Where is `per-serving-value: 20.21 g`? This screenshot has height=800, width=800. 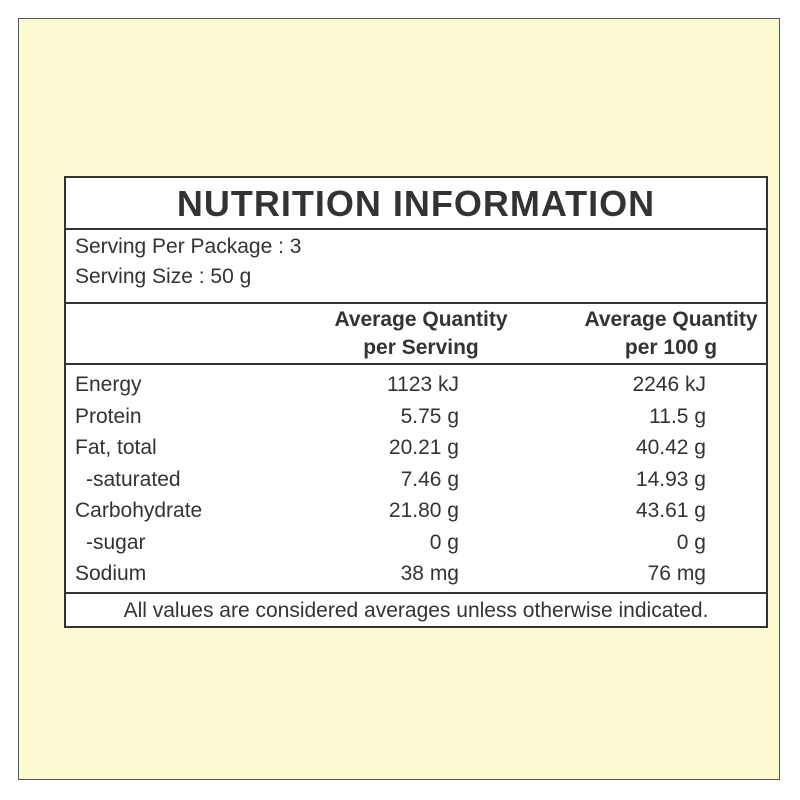
per-serving-value: 20.21 g is located at coordinates (423, 447).